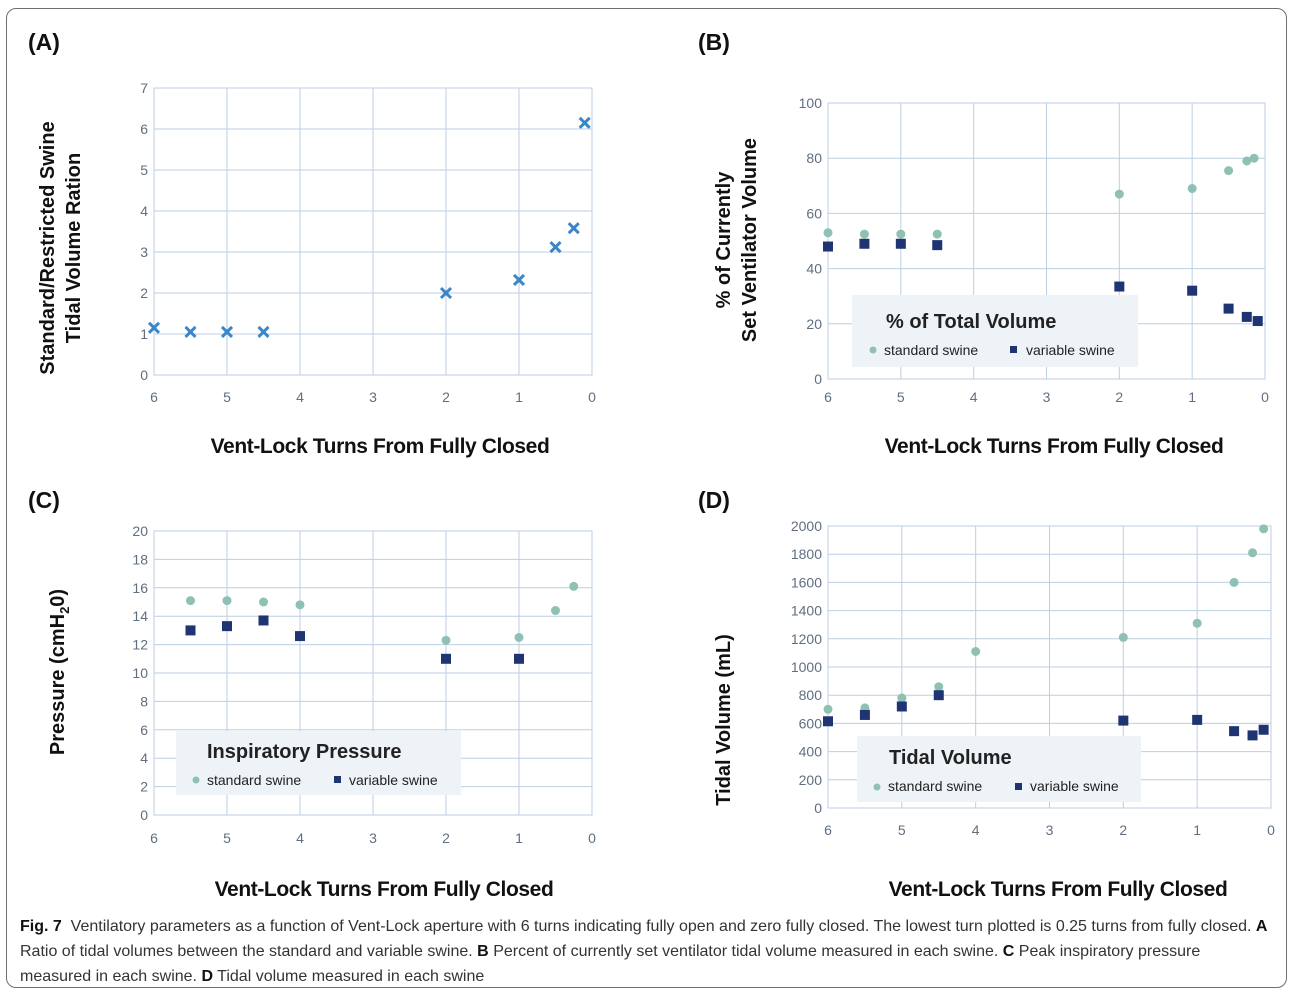 This screenshot has width=1295, height=998. I want to click on caption-d-label: D, so click(207, 976).